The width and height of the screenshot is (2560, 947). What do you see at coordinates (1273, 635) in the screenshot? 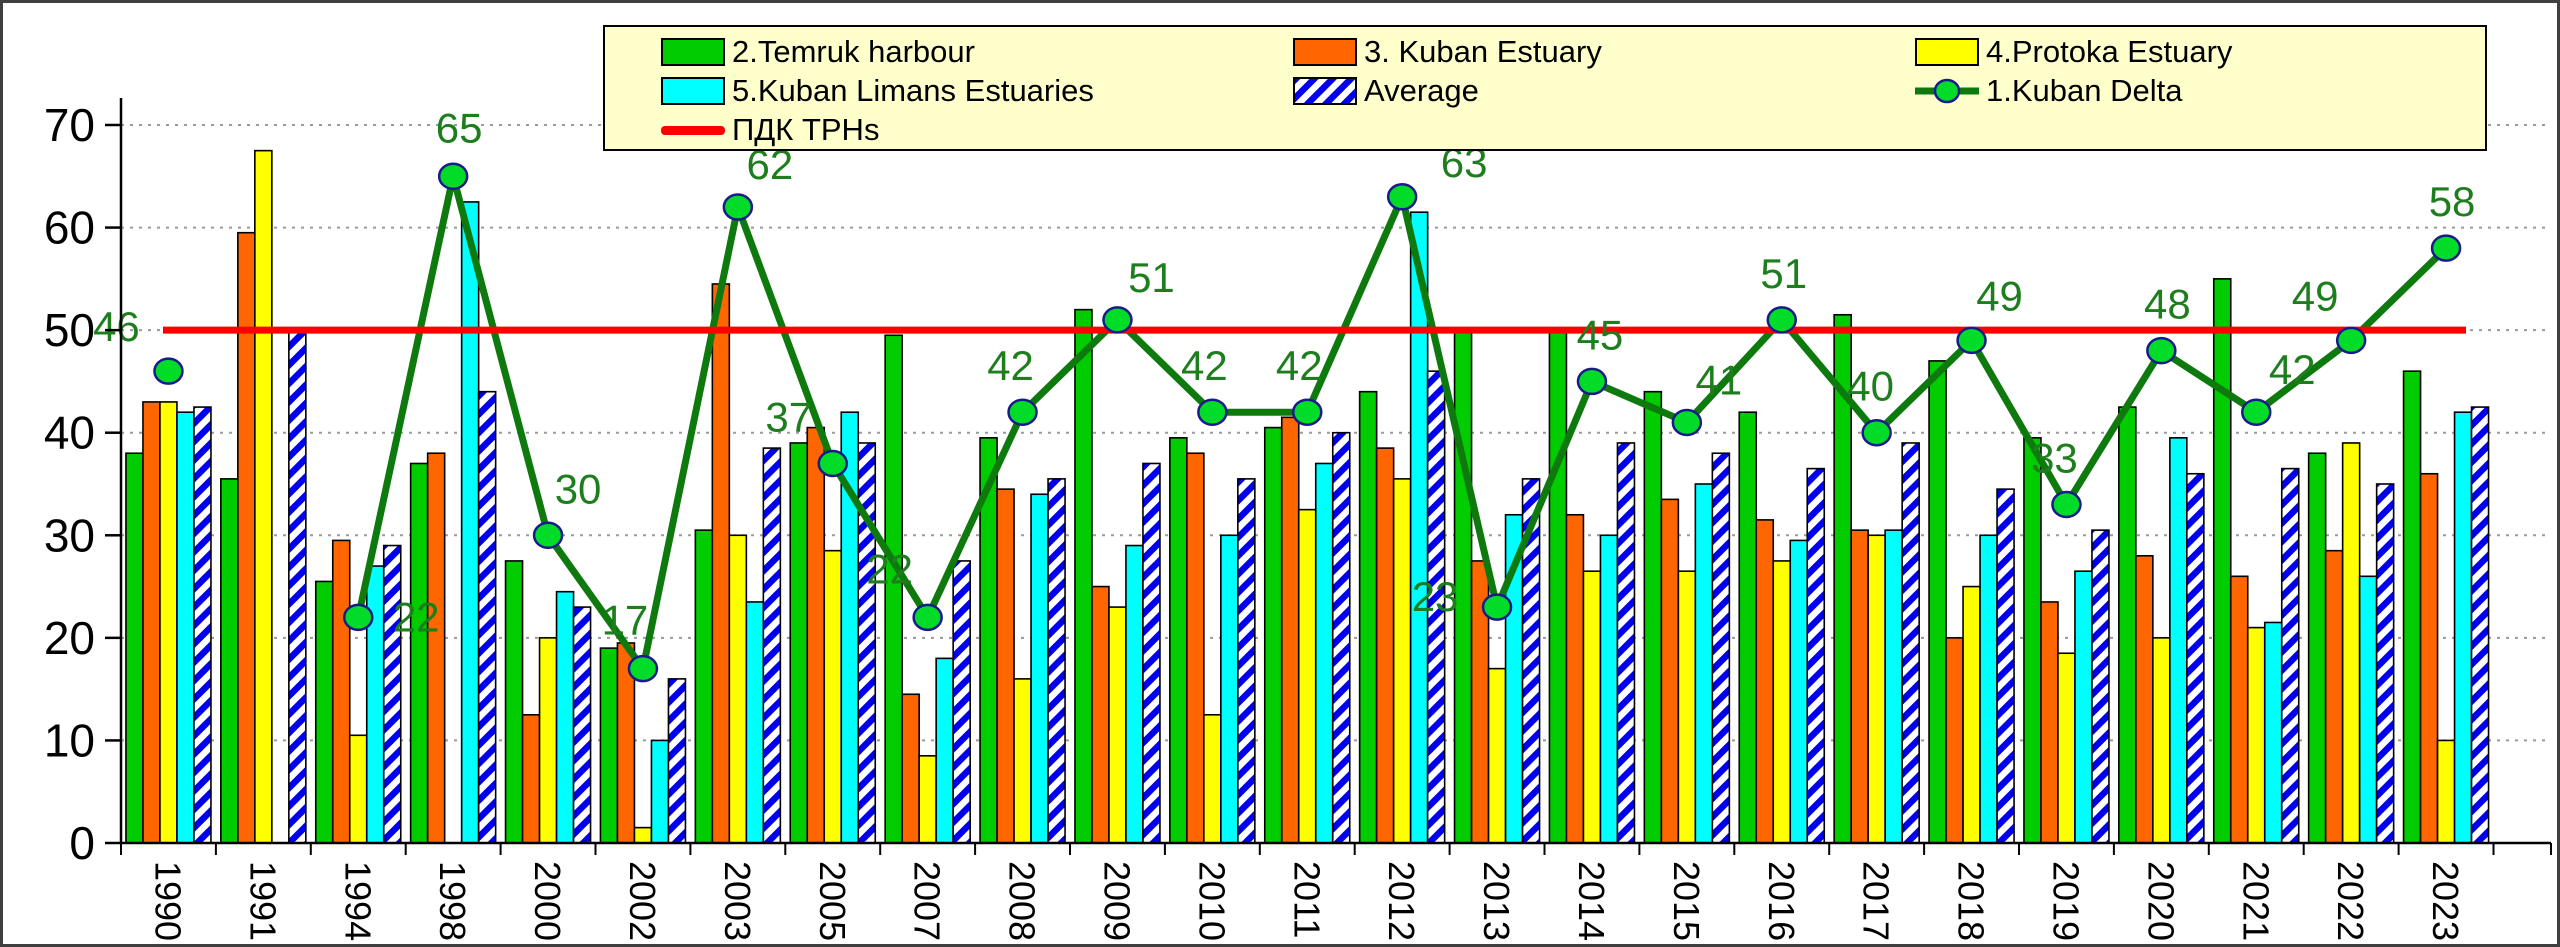
I see `bar-2.Temruk harbour-2011` at bounding box center [1273, 635].